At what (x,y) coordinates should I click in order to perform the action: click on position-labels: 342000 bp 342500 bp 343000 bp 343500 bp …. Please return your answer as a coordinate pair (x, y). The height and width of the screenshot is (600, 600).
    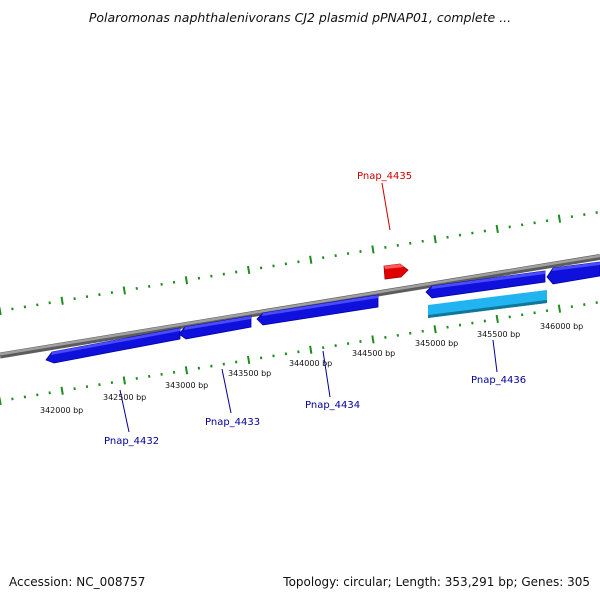
    Looking at the image, I should click on (311, 368).